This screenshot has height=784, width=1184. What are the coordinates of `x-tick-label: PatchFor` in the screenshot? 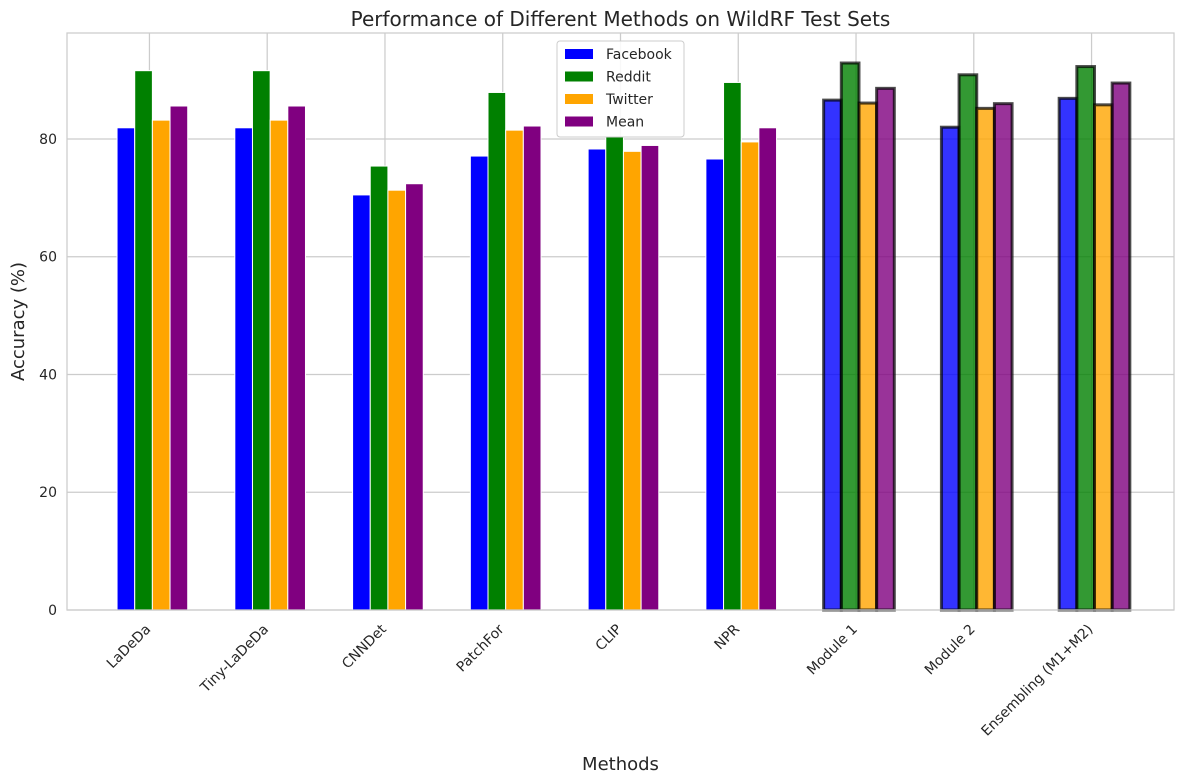 It's located at (481, 648).